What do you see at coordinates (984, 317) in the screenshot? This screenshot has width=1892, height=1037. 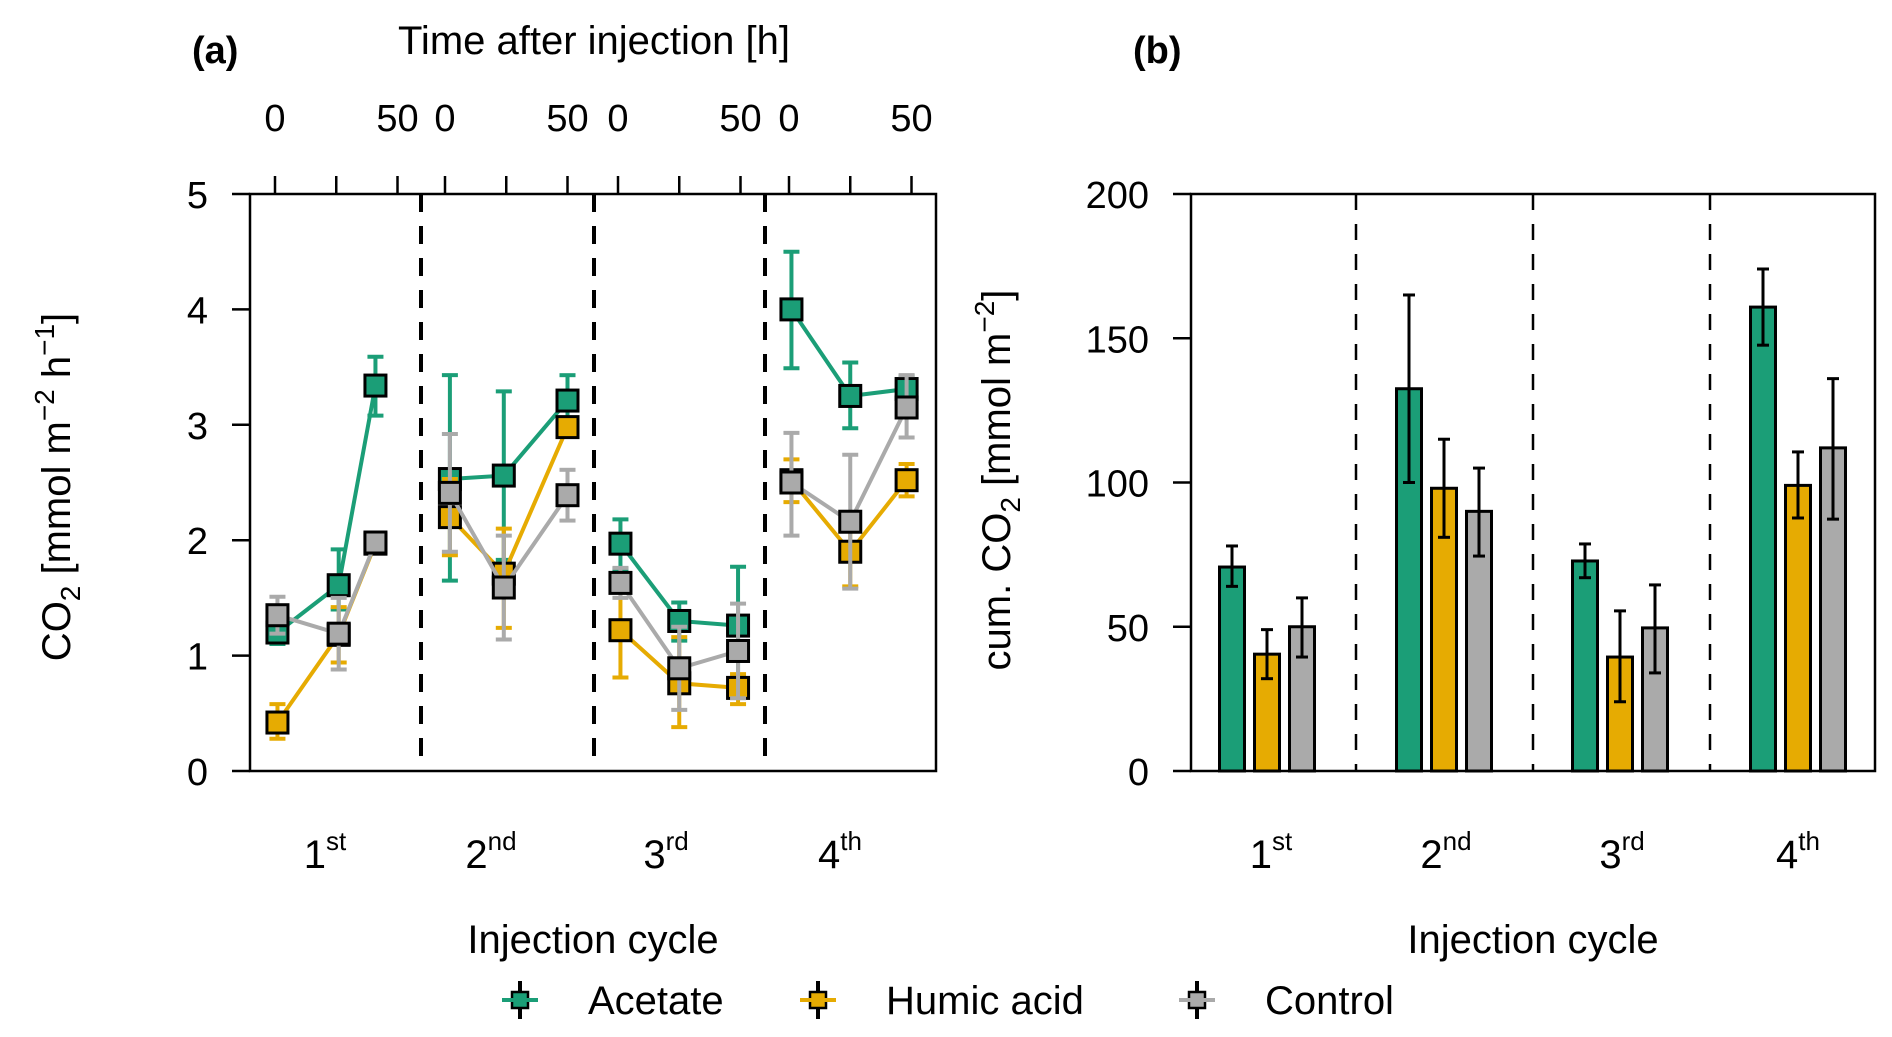 I see `ylabel-sup1: −2` at bounding box center [984, 317].